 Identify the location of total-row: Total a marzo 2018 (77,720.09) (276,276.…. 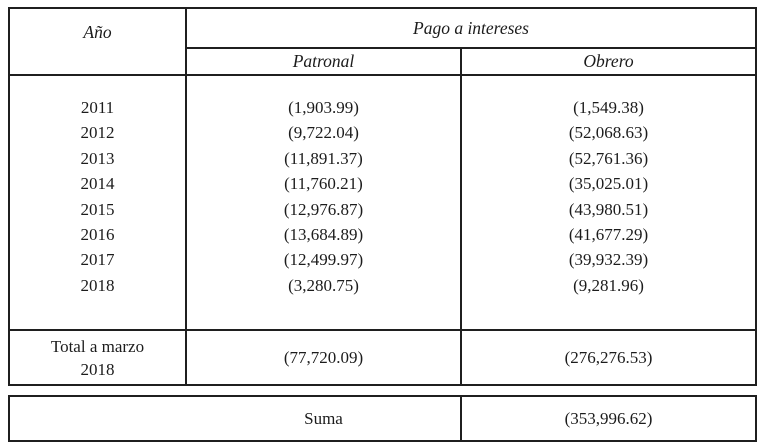
(382, 357).